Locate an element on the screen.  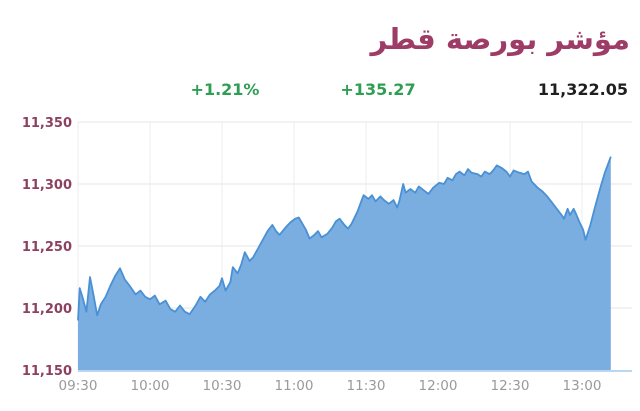
percent-change-label: +1.21% is located at coordinates (225, 89).